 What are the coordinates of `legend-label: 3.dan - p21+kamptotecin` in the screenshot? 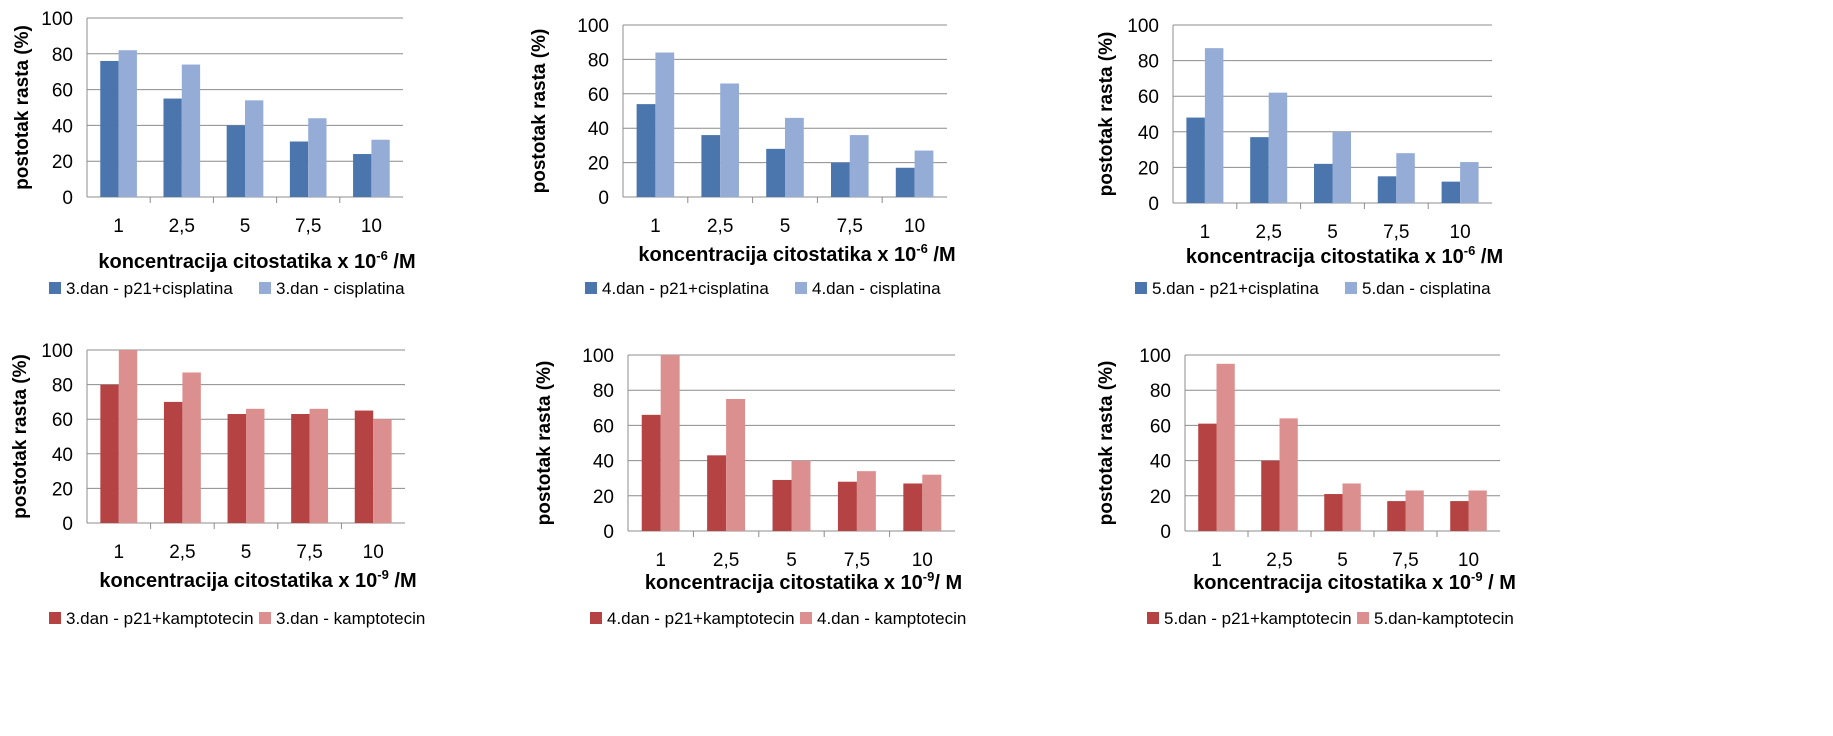 It's located at (160, 618).